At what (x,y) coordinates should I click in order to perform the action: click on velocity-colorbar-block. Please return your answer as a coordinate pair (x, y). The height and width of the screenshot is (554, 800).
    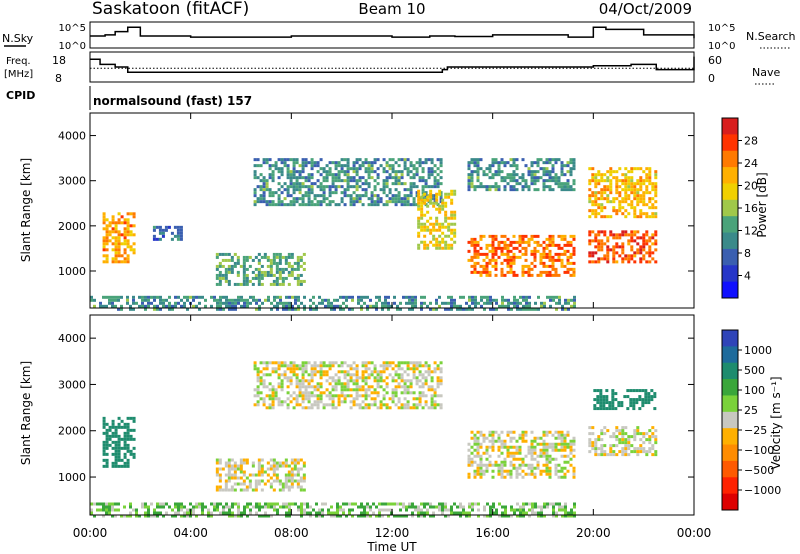
    Looking at the image, I should click on (730, 387).